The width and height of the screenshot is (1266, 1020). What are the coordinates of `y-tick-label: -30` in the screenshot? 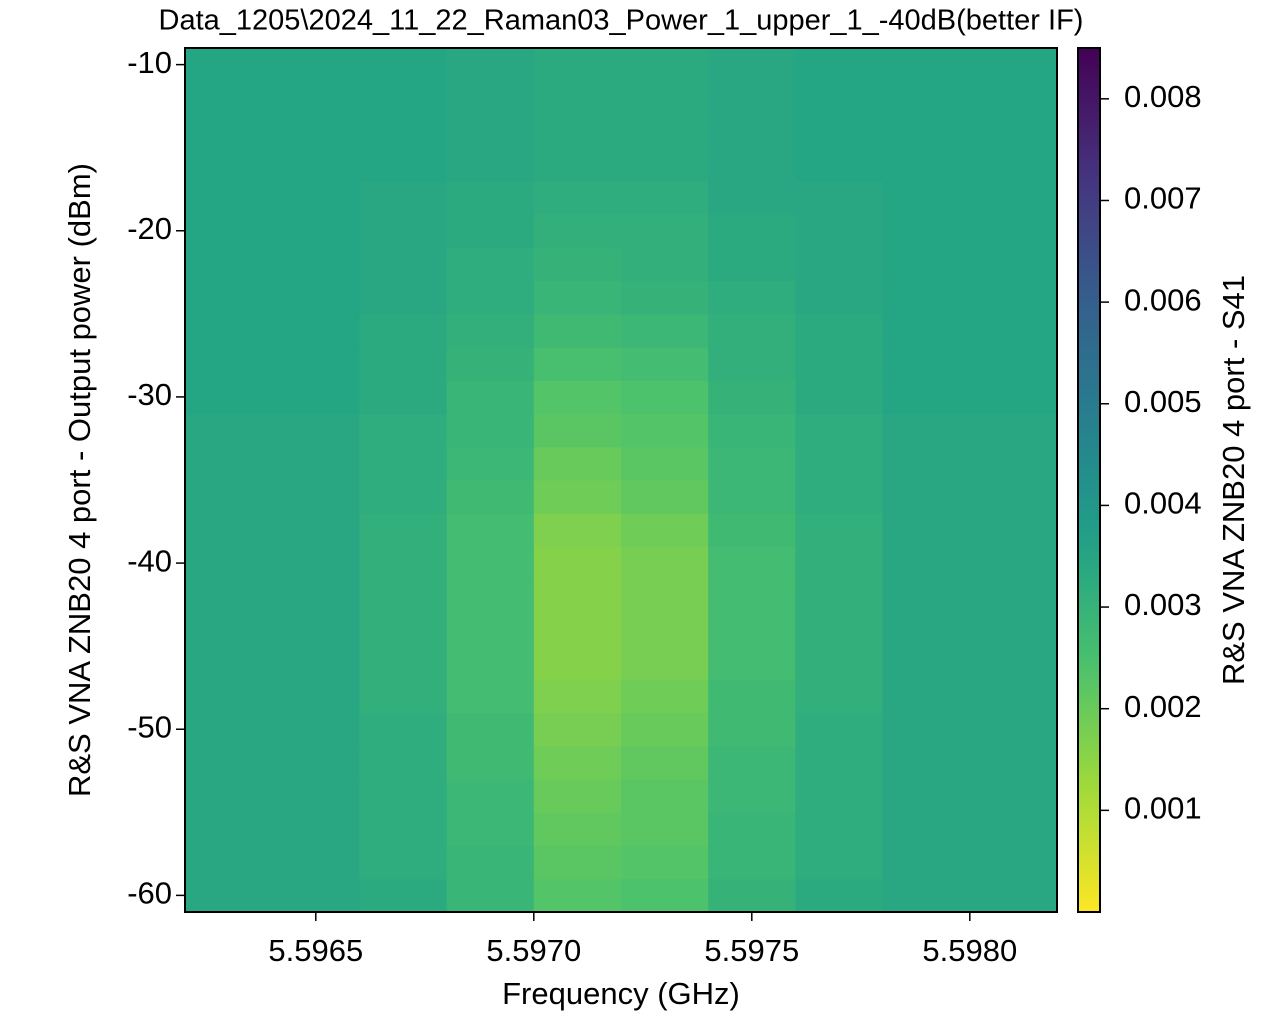 It's located at (149, 394).